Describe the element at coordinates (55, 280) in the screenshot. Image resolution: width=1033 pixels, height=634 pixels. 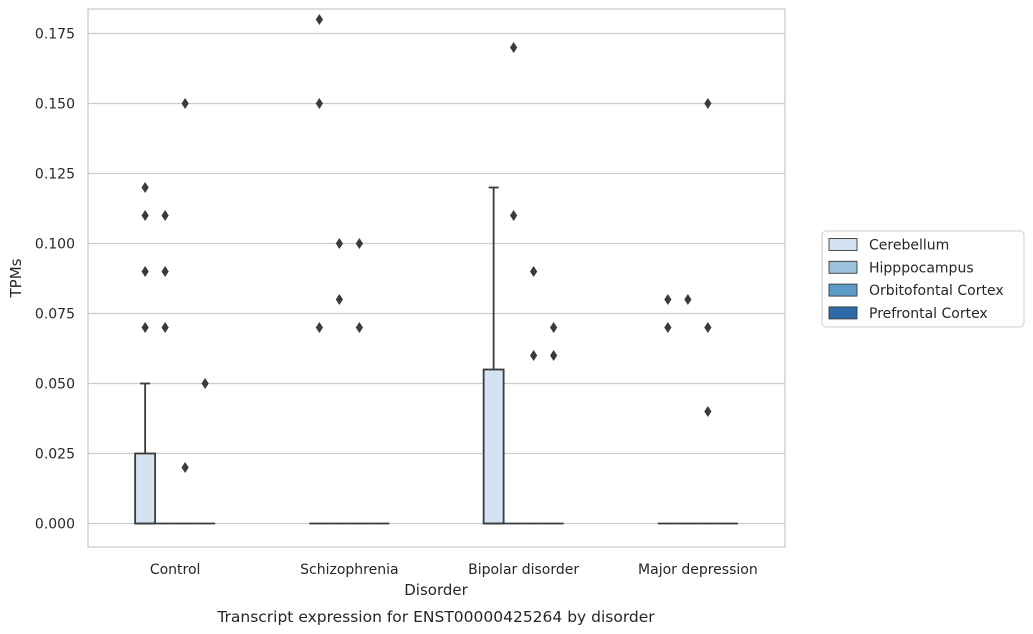
I see `y-tick-labels: 0.000 0.025 0.050 0.075 0.100 0.125 0.150 0.175` at that location.